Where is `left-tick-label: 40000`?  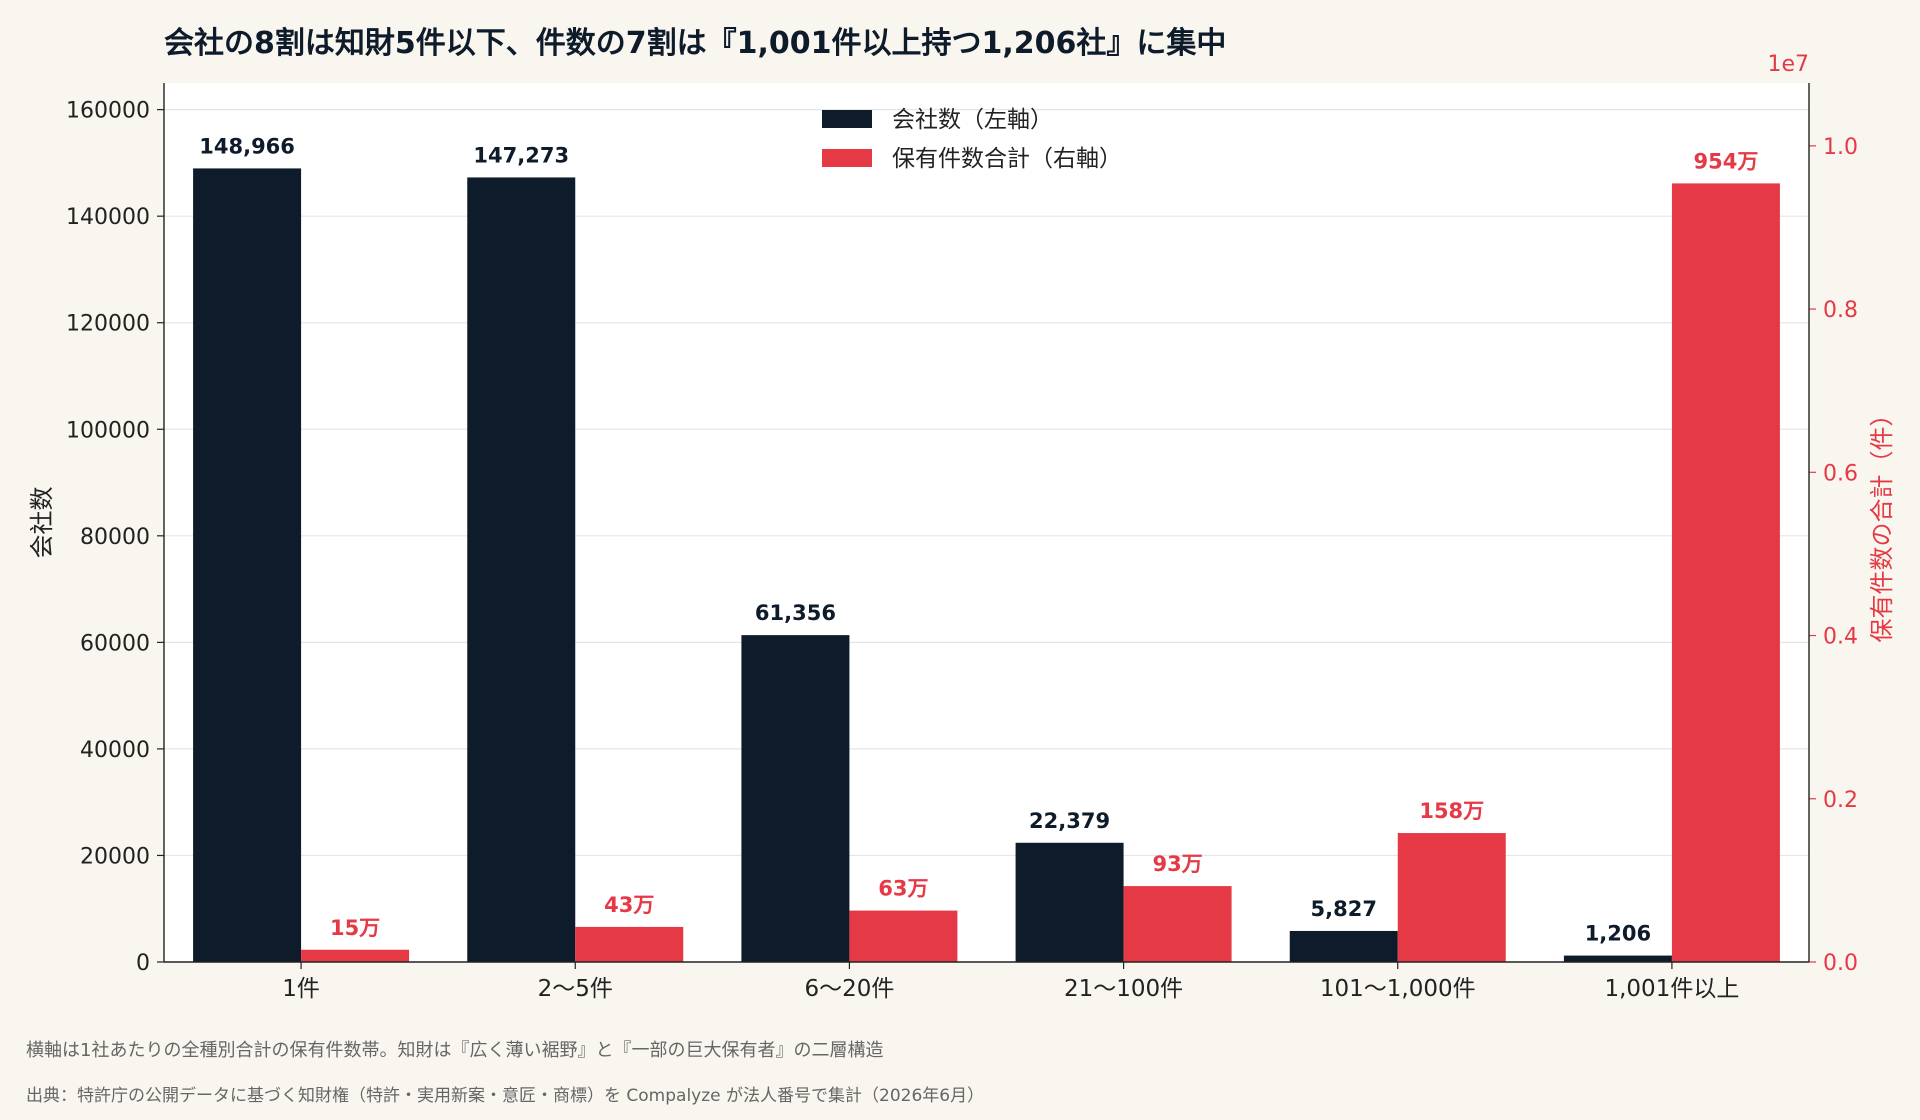 left-tick-label: 40000 is located at coordinates (115, 750).